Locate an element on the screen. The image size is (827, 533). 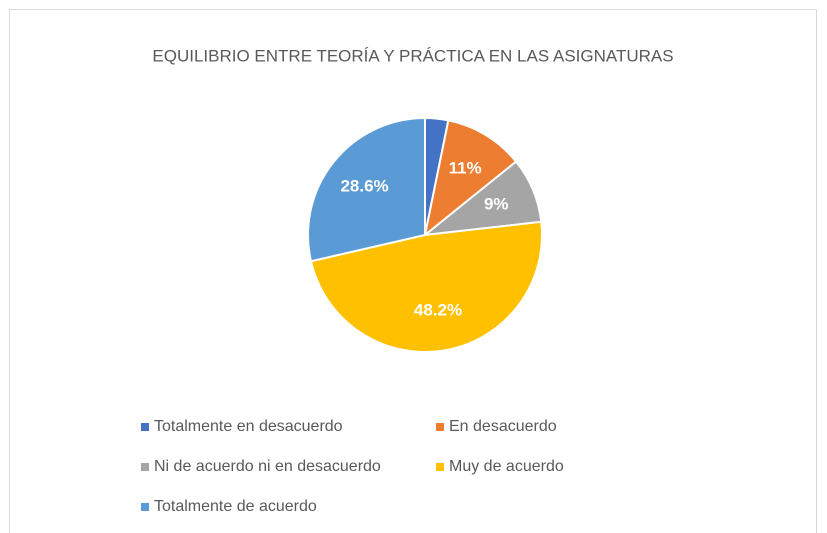
data-label: 11% is located at coordinates (465, 168).